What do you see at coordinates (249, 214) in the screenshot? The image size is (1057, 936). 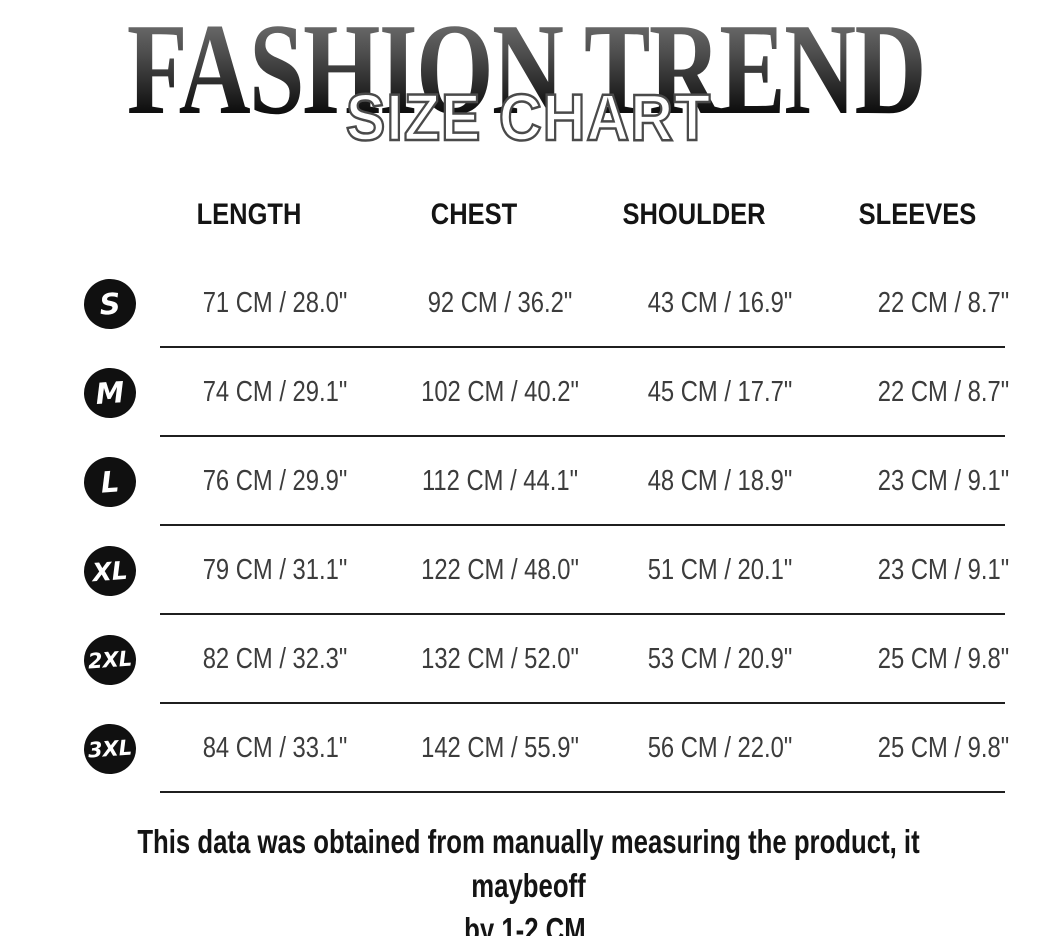 I see `column-header-length: LENGTH` at bounding box center [249, 214].